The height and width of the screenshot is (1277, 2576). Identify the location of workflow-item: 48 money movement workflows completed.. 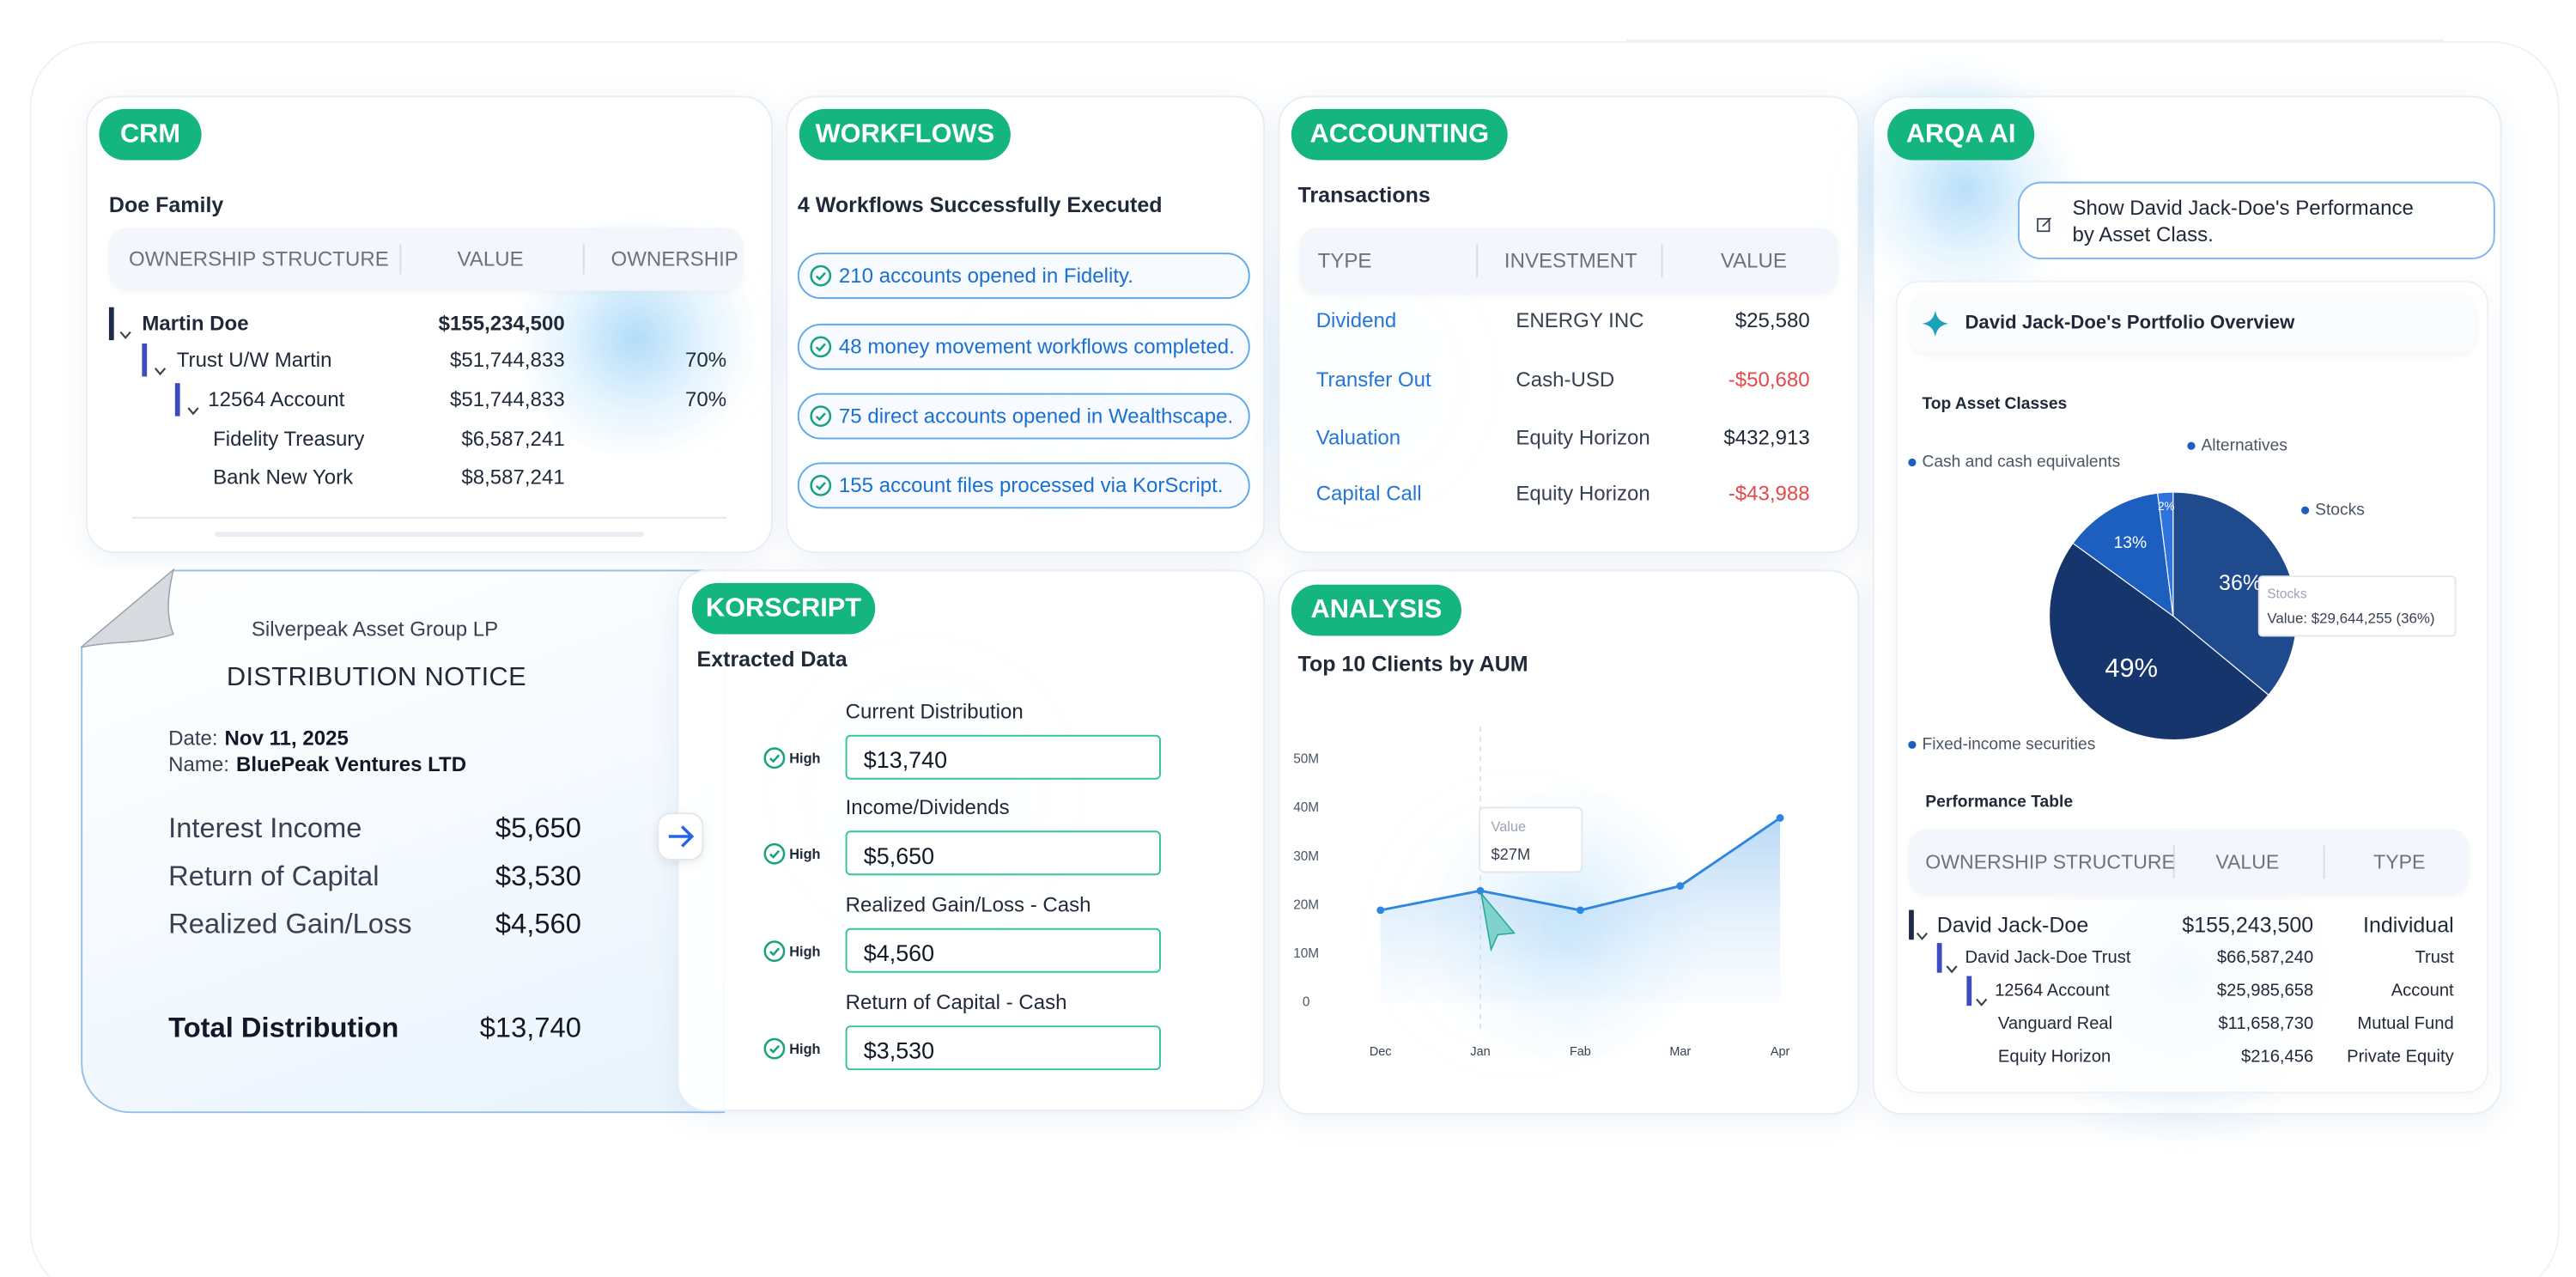
(1036, 347).